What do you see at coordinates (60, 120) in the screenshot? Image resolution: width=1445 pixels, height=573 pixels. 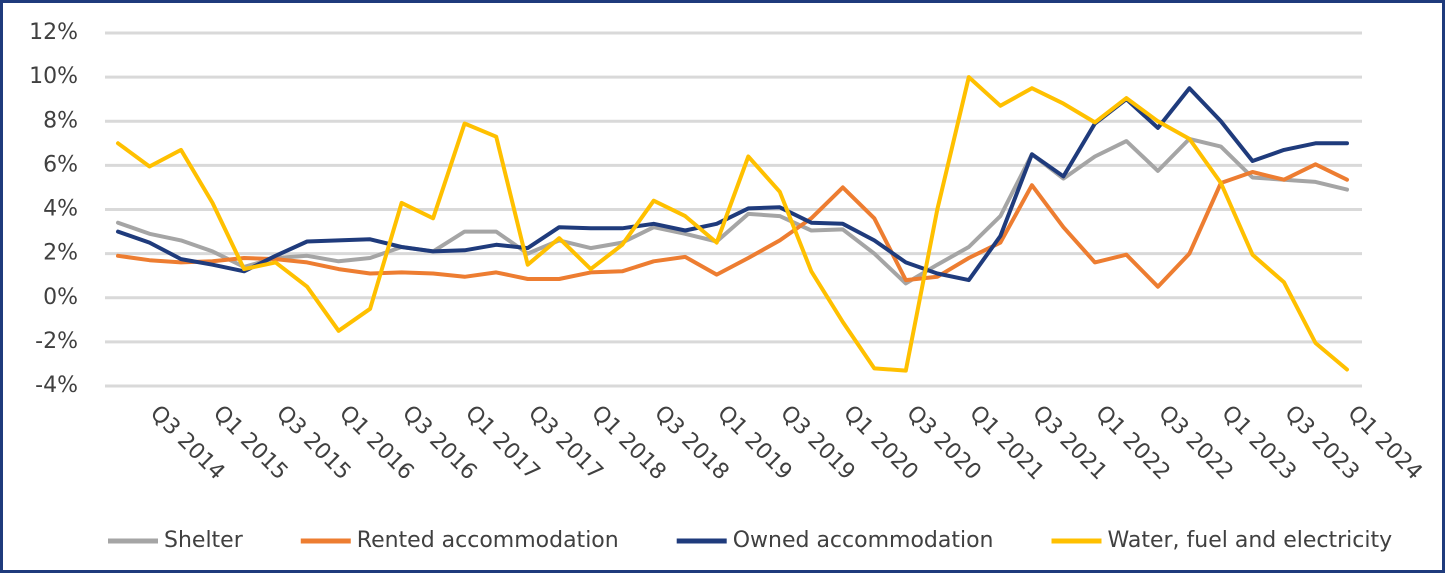 I see `y-tick-label: 8%` at bounding box center [60, 120].